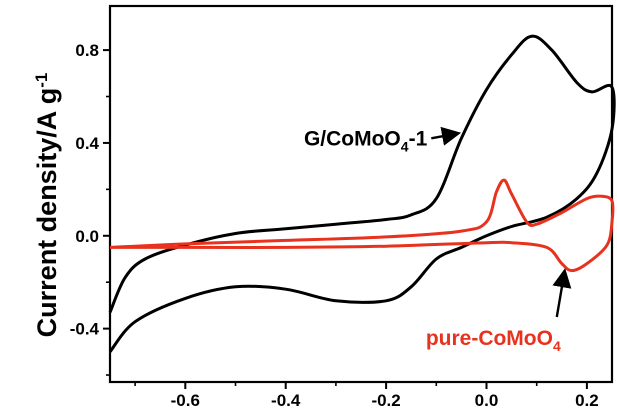 This screenshot has height=413, width=617. I want to click on y-tick-label: 0.4, so click(87, 143).